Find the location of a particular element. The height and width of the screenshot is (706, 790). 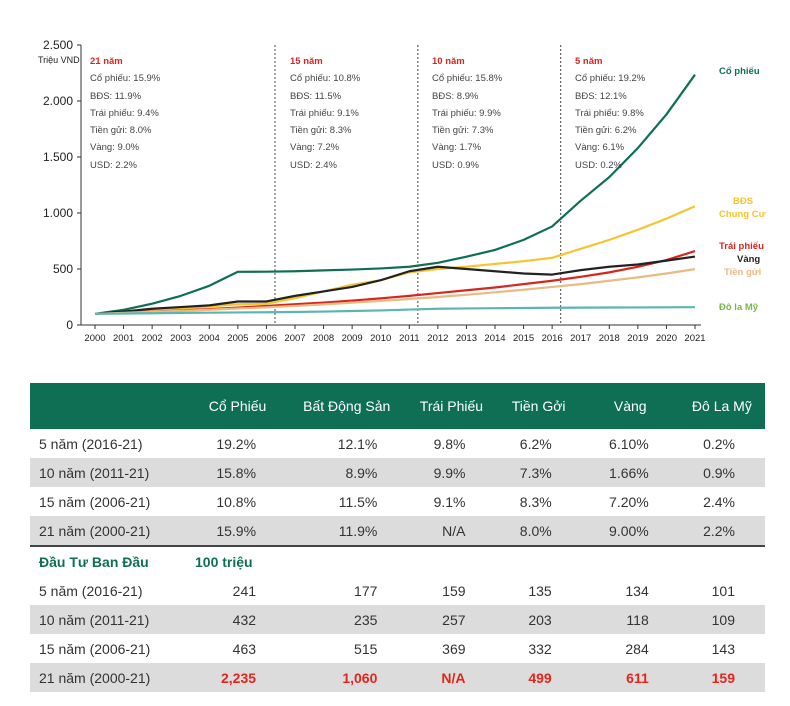

table-cell: 2,235 is located at coordinates (238, 677).